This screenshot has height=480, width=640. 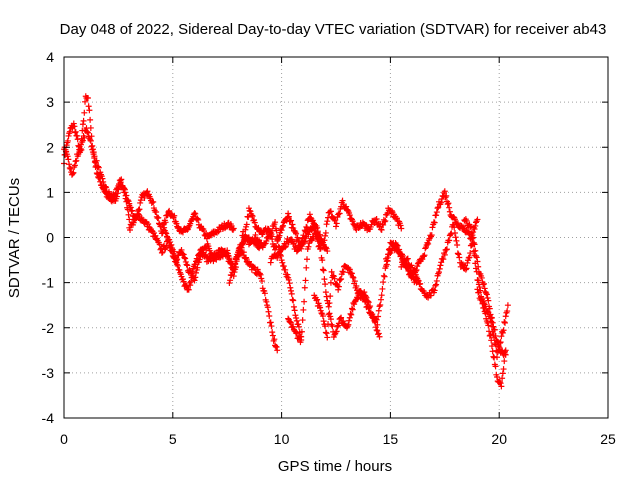 I want to click on x-tick-label: 15, so click(x=391, y=439).